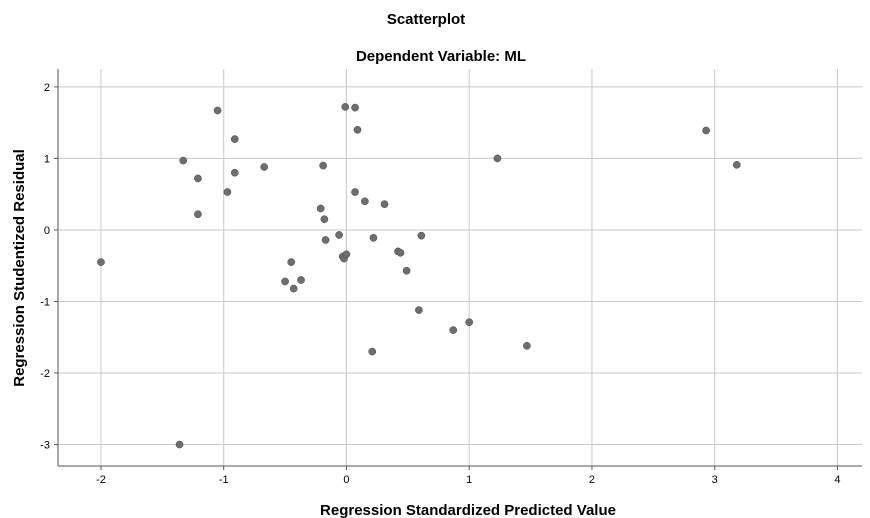 The height and width of the screenshot is (518, 870). What do you see at coordinates (19, 268) in the screenshot?
I see `y-axis-label: Regression Studentized Residual` at bounding box center [19, 268].